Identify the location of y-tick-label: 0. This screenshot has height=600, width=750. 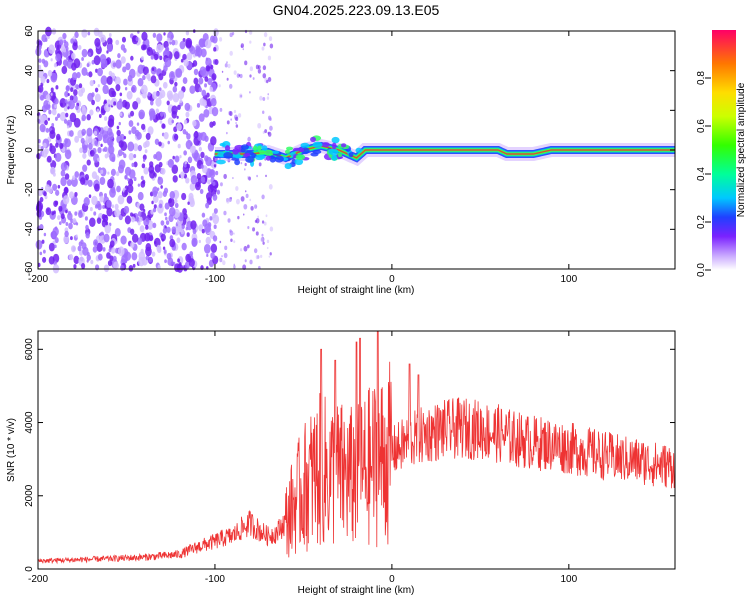
(29, 150).